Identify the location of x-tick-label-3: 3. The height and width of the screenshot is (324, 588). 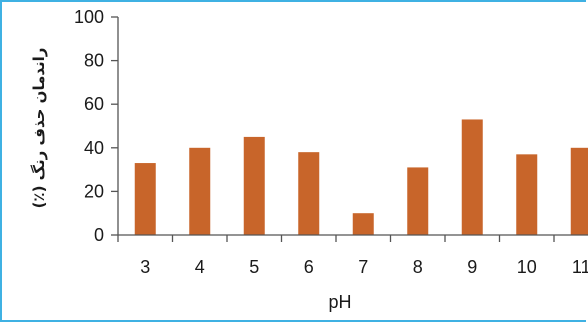
(145, 267).